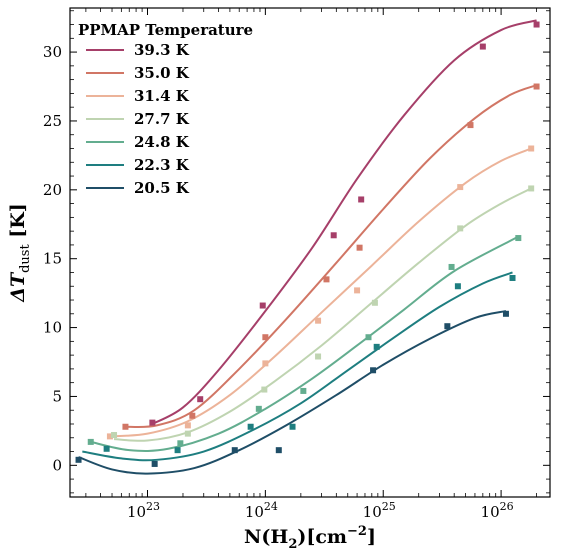  What do you see at coordinates (261, 510) in the screenshot?
I see `x-tick-label: 1024` at bounding box center [261, 510].